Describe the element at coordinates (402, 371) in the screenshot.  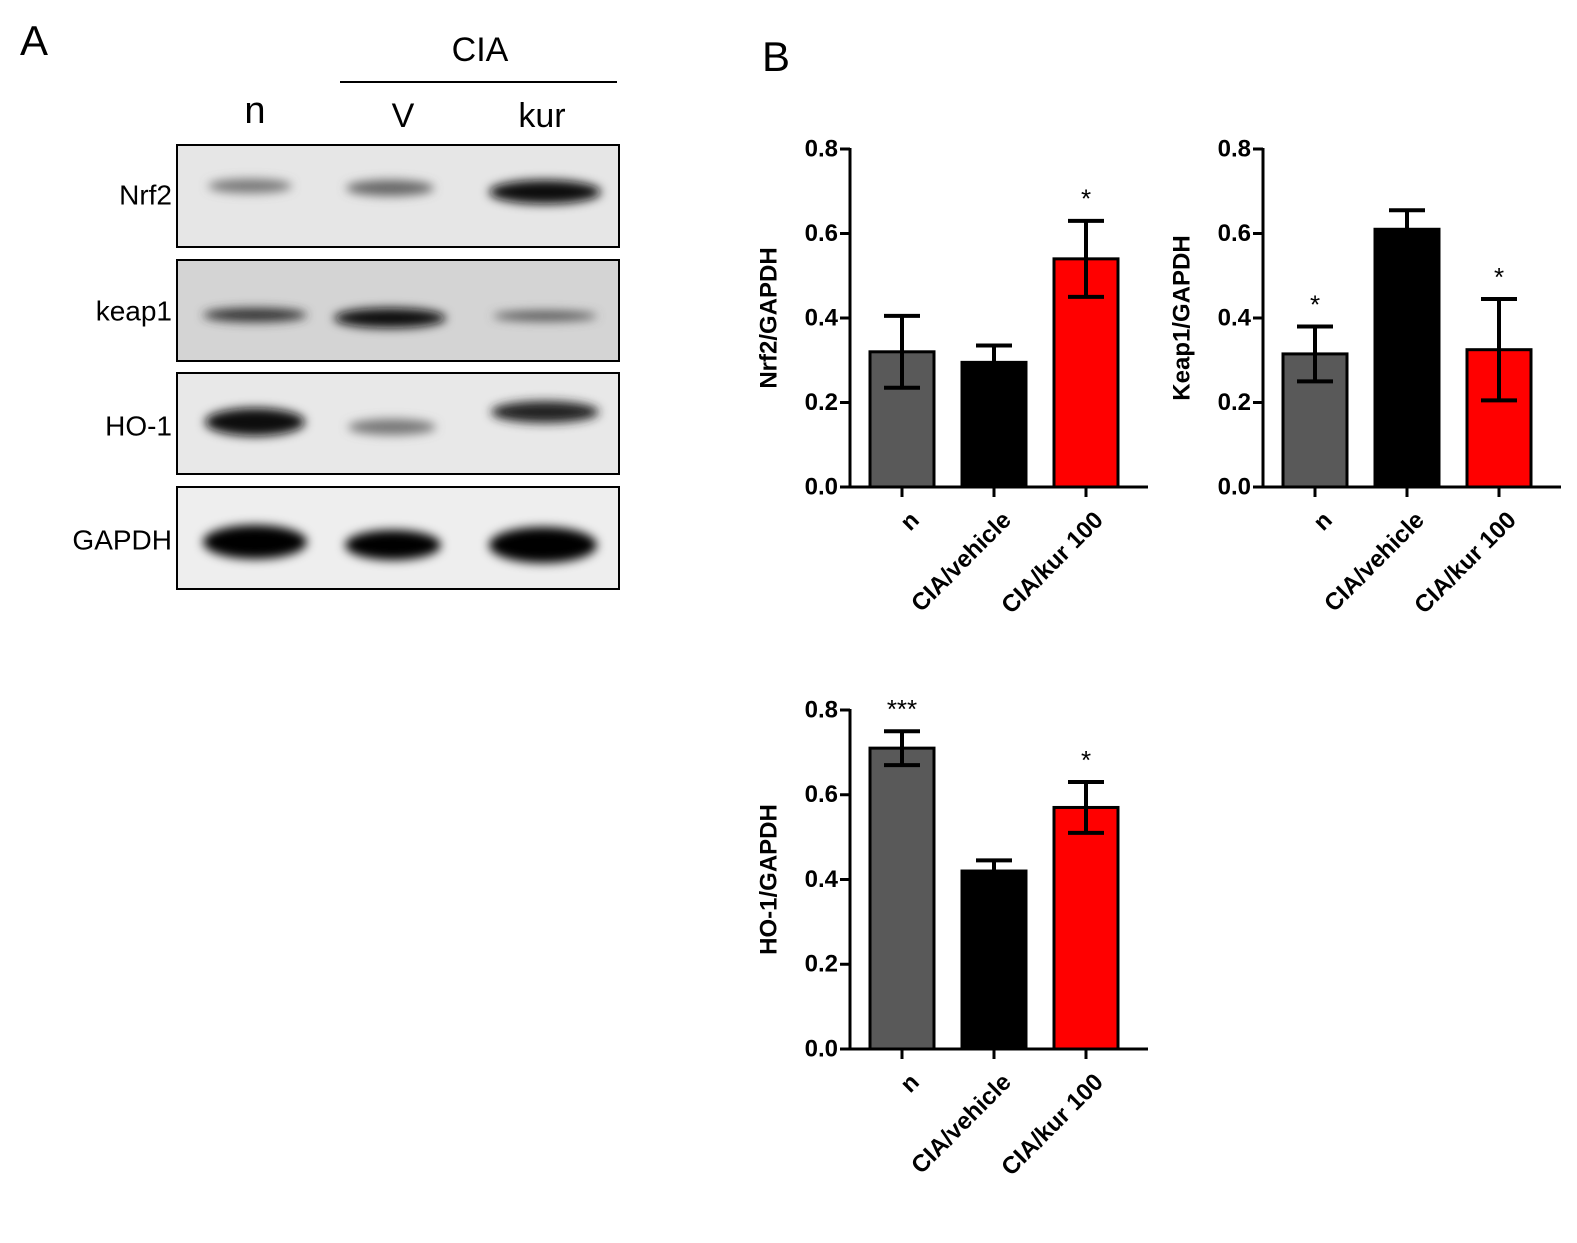
I see `bands` at that location.